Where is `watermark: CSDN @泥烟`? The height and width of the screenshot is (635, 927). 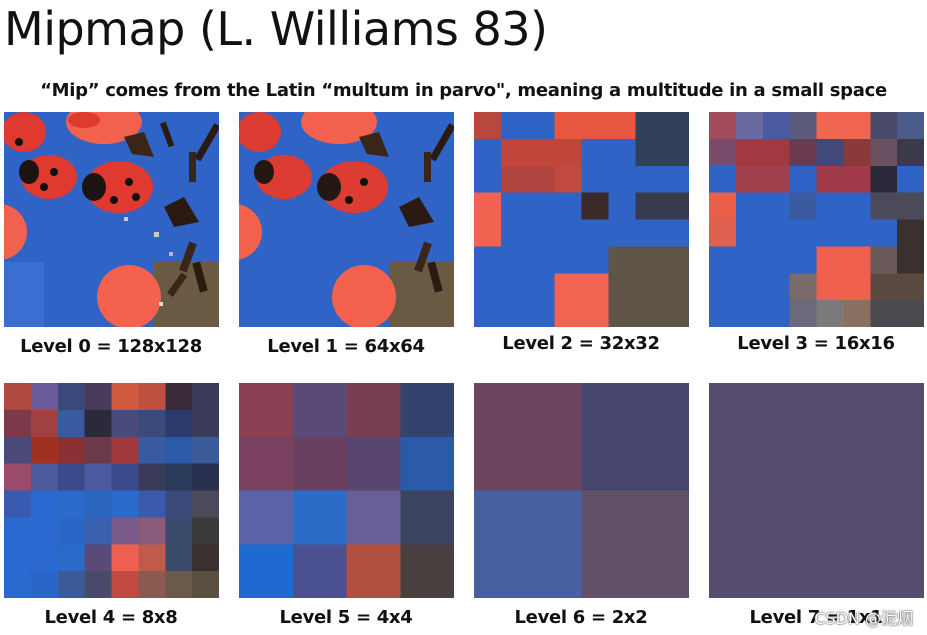 watermark: CSDN @泥烟 is located at coordinates (863, 618).